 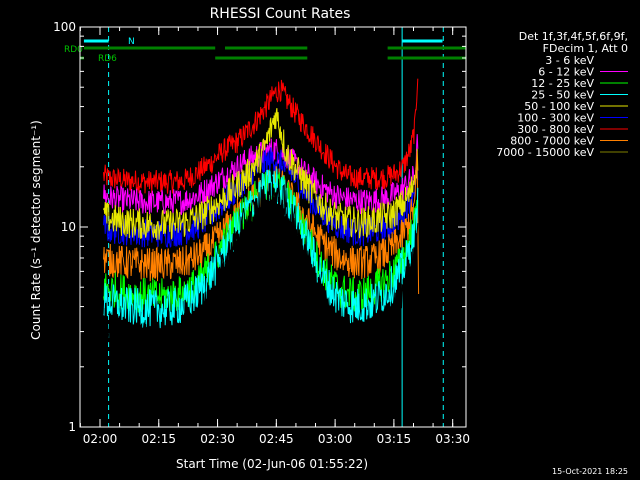 I want to click on x-tick-label-3: 02:45, so click(x=276, y=439).